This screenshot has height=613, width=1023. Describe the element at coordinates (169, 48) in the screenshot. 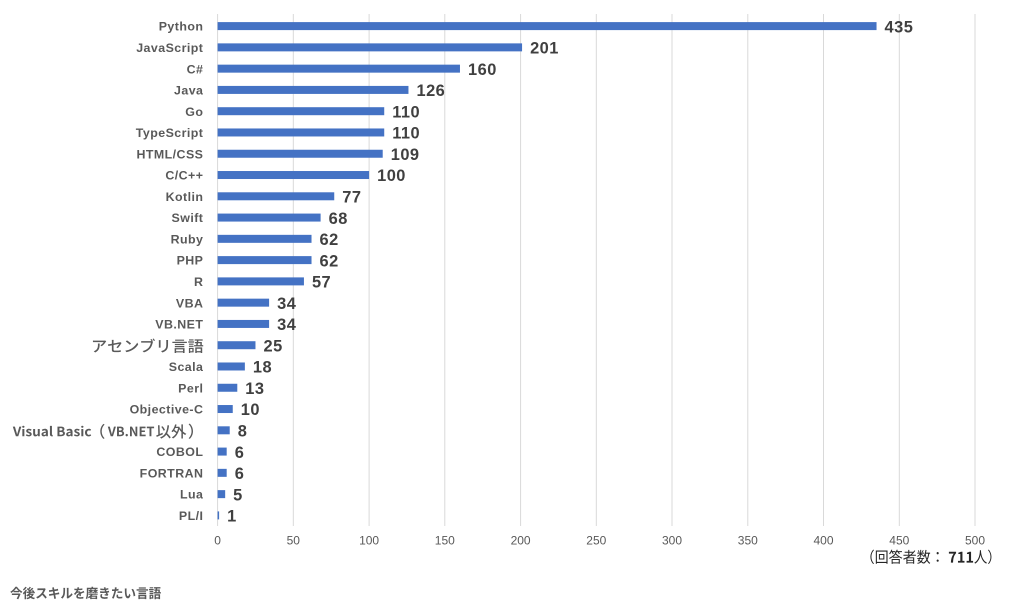

I see `svg-text: JavaScript` at that location.